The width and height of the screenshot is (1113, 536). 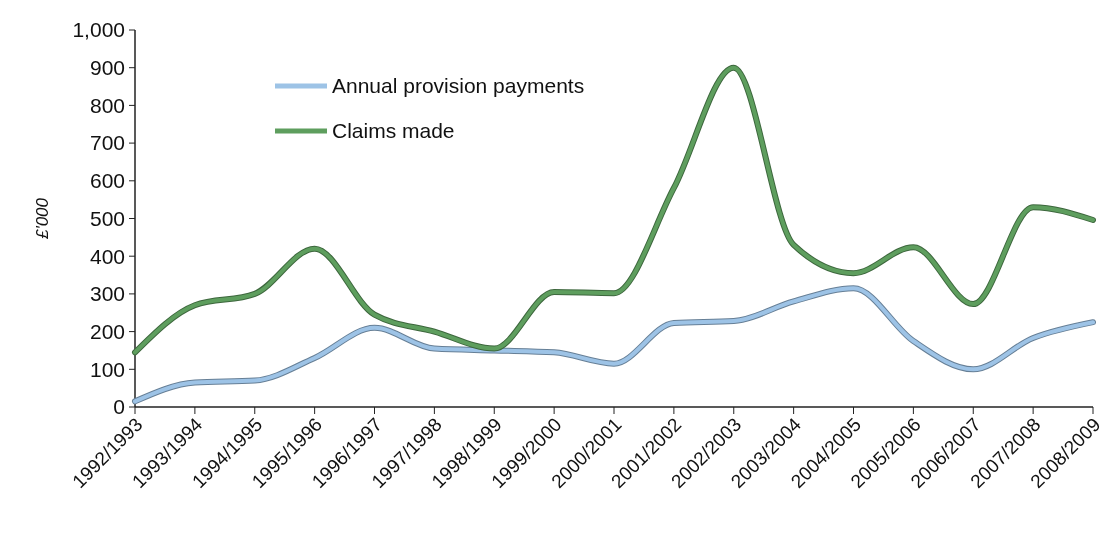 I want to click on y-tick-label: 400, so click(x=107, y=256).